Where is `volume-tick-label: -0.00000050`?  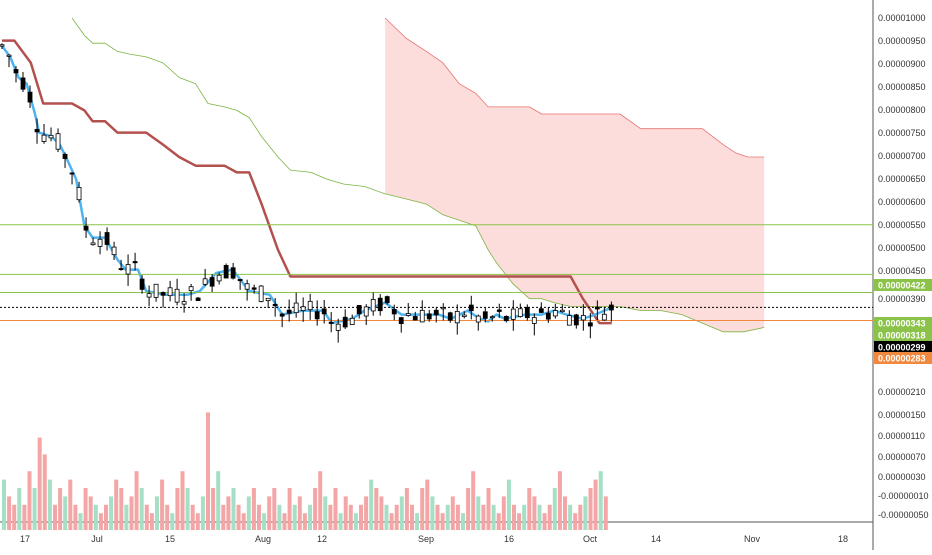
volume-tick-label: -0.00000050 is located at coordinates (903, 515).